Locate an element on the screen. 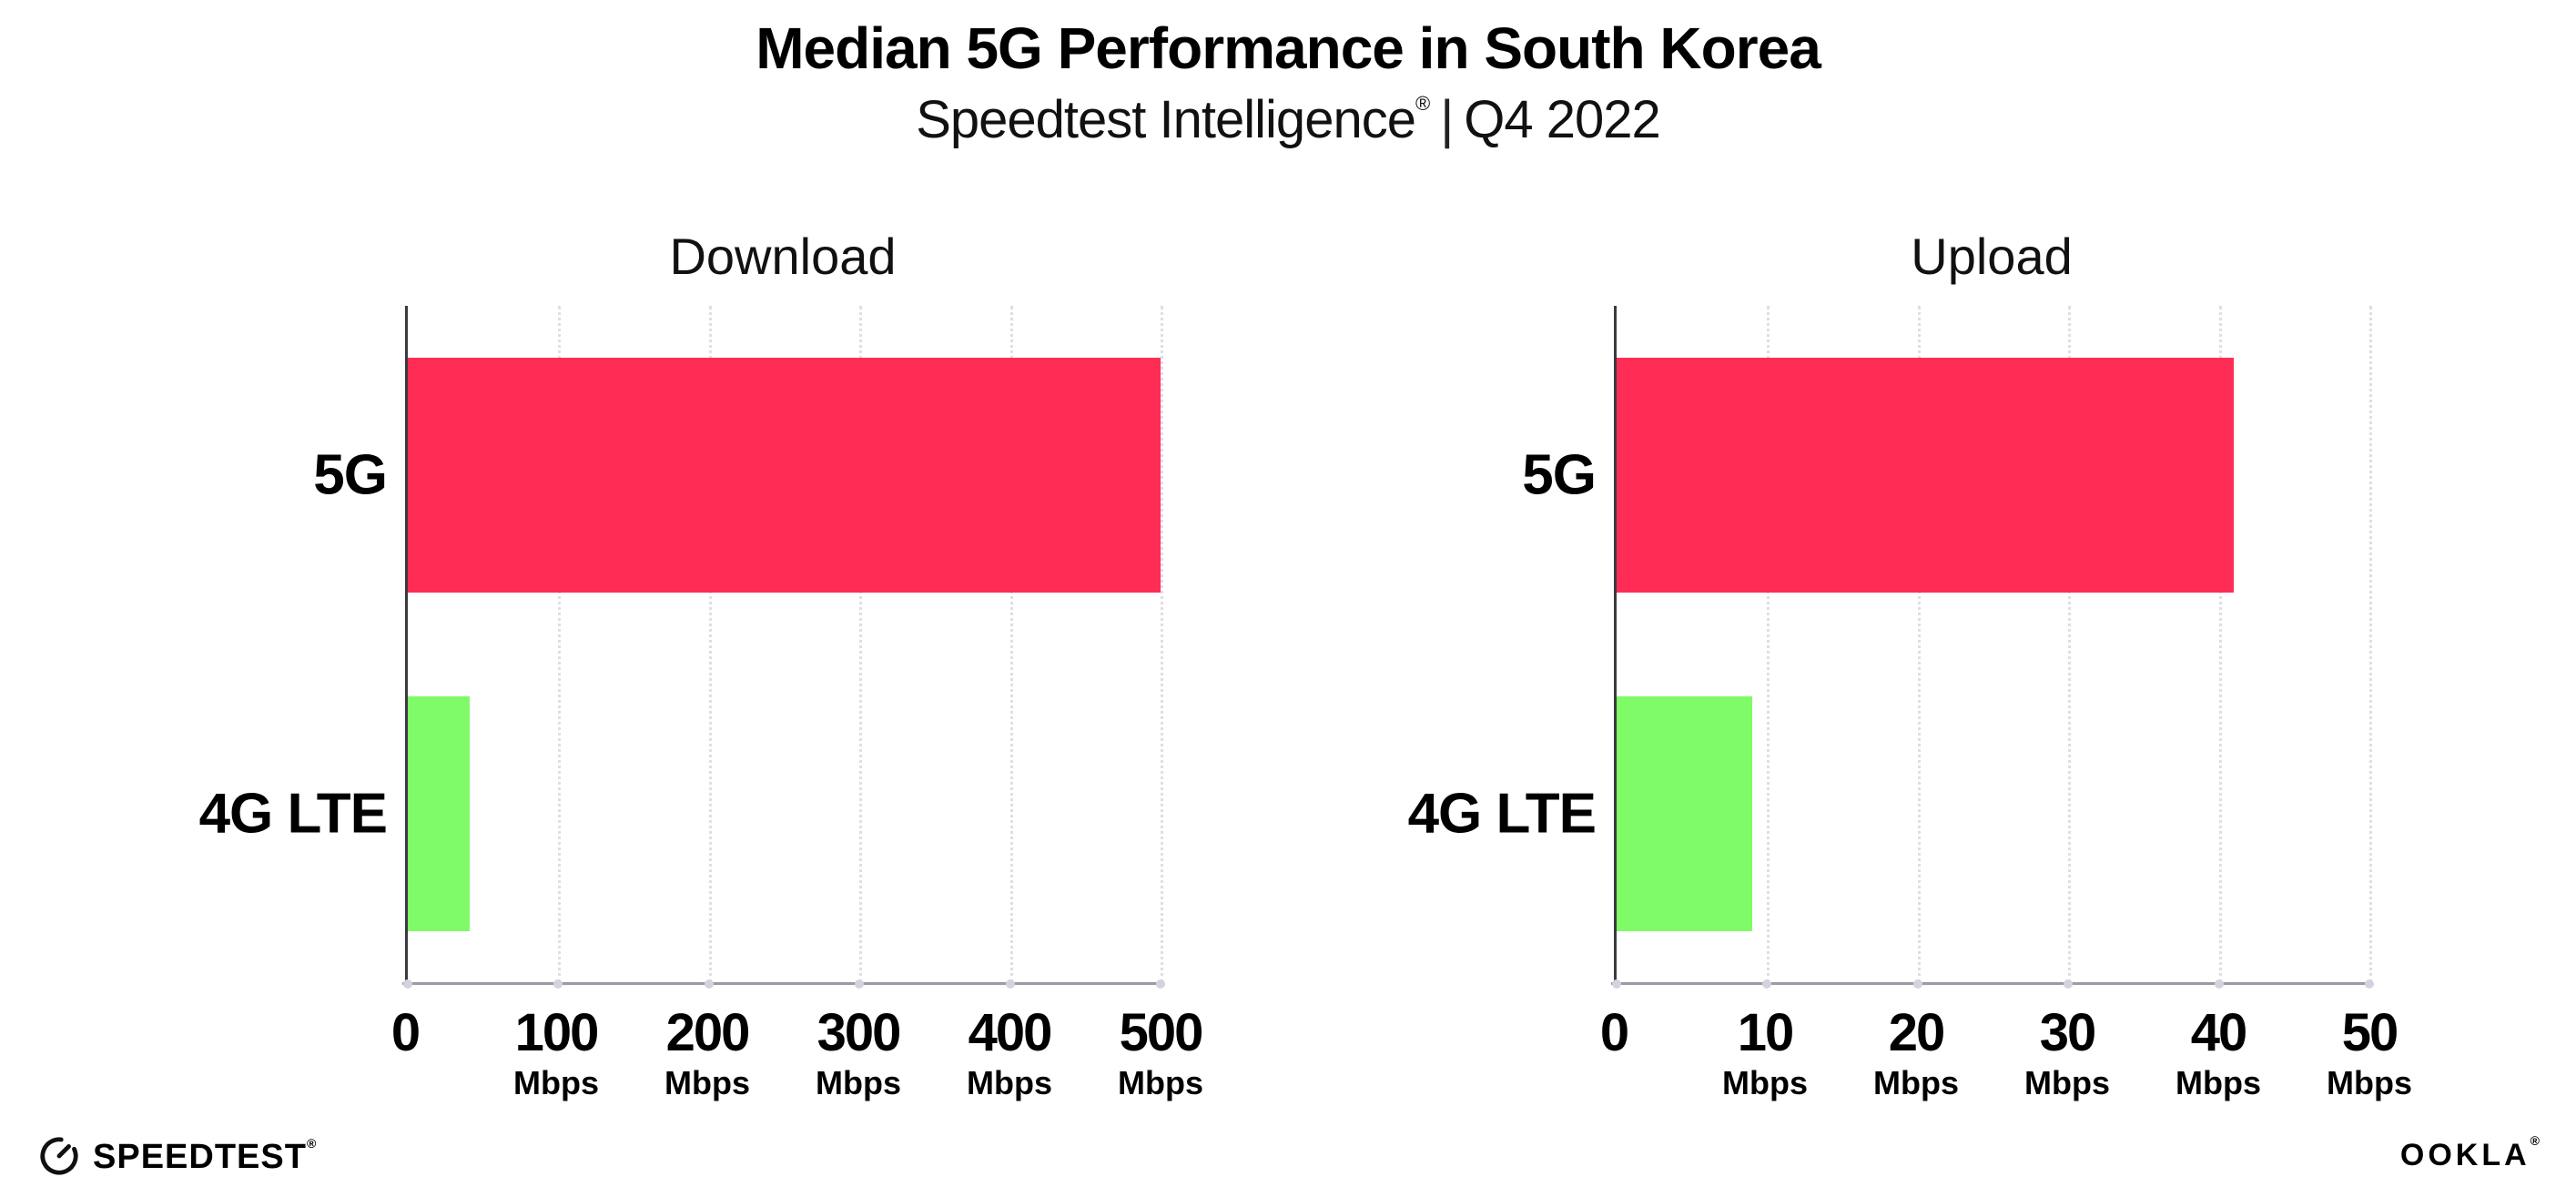  x-tick-label: 500 Mbps is located at coordinates (1160, 1053).